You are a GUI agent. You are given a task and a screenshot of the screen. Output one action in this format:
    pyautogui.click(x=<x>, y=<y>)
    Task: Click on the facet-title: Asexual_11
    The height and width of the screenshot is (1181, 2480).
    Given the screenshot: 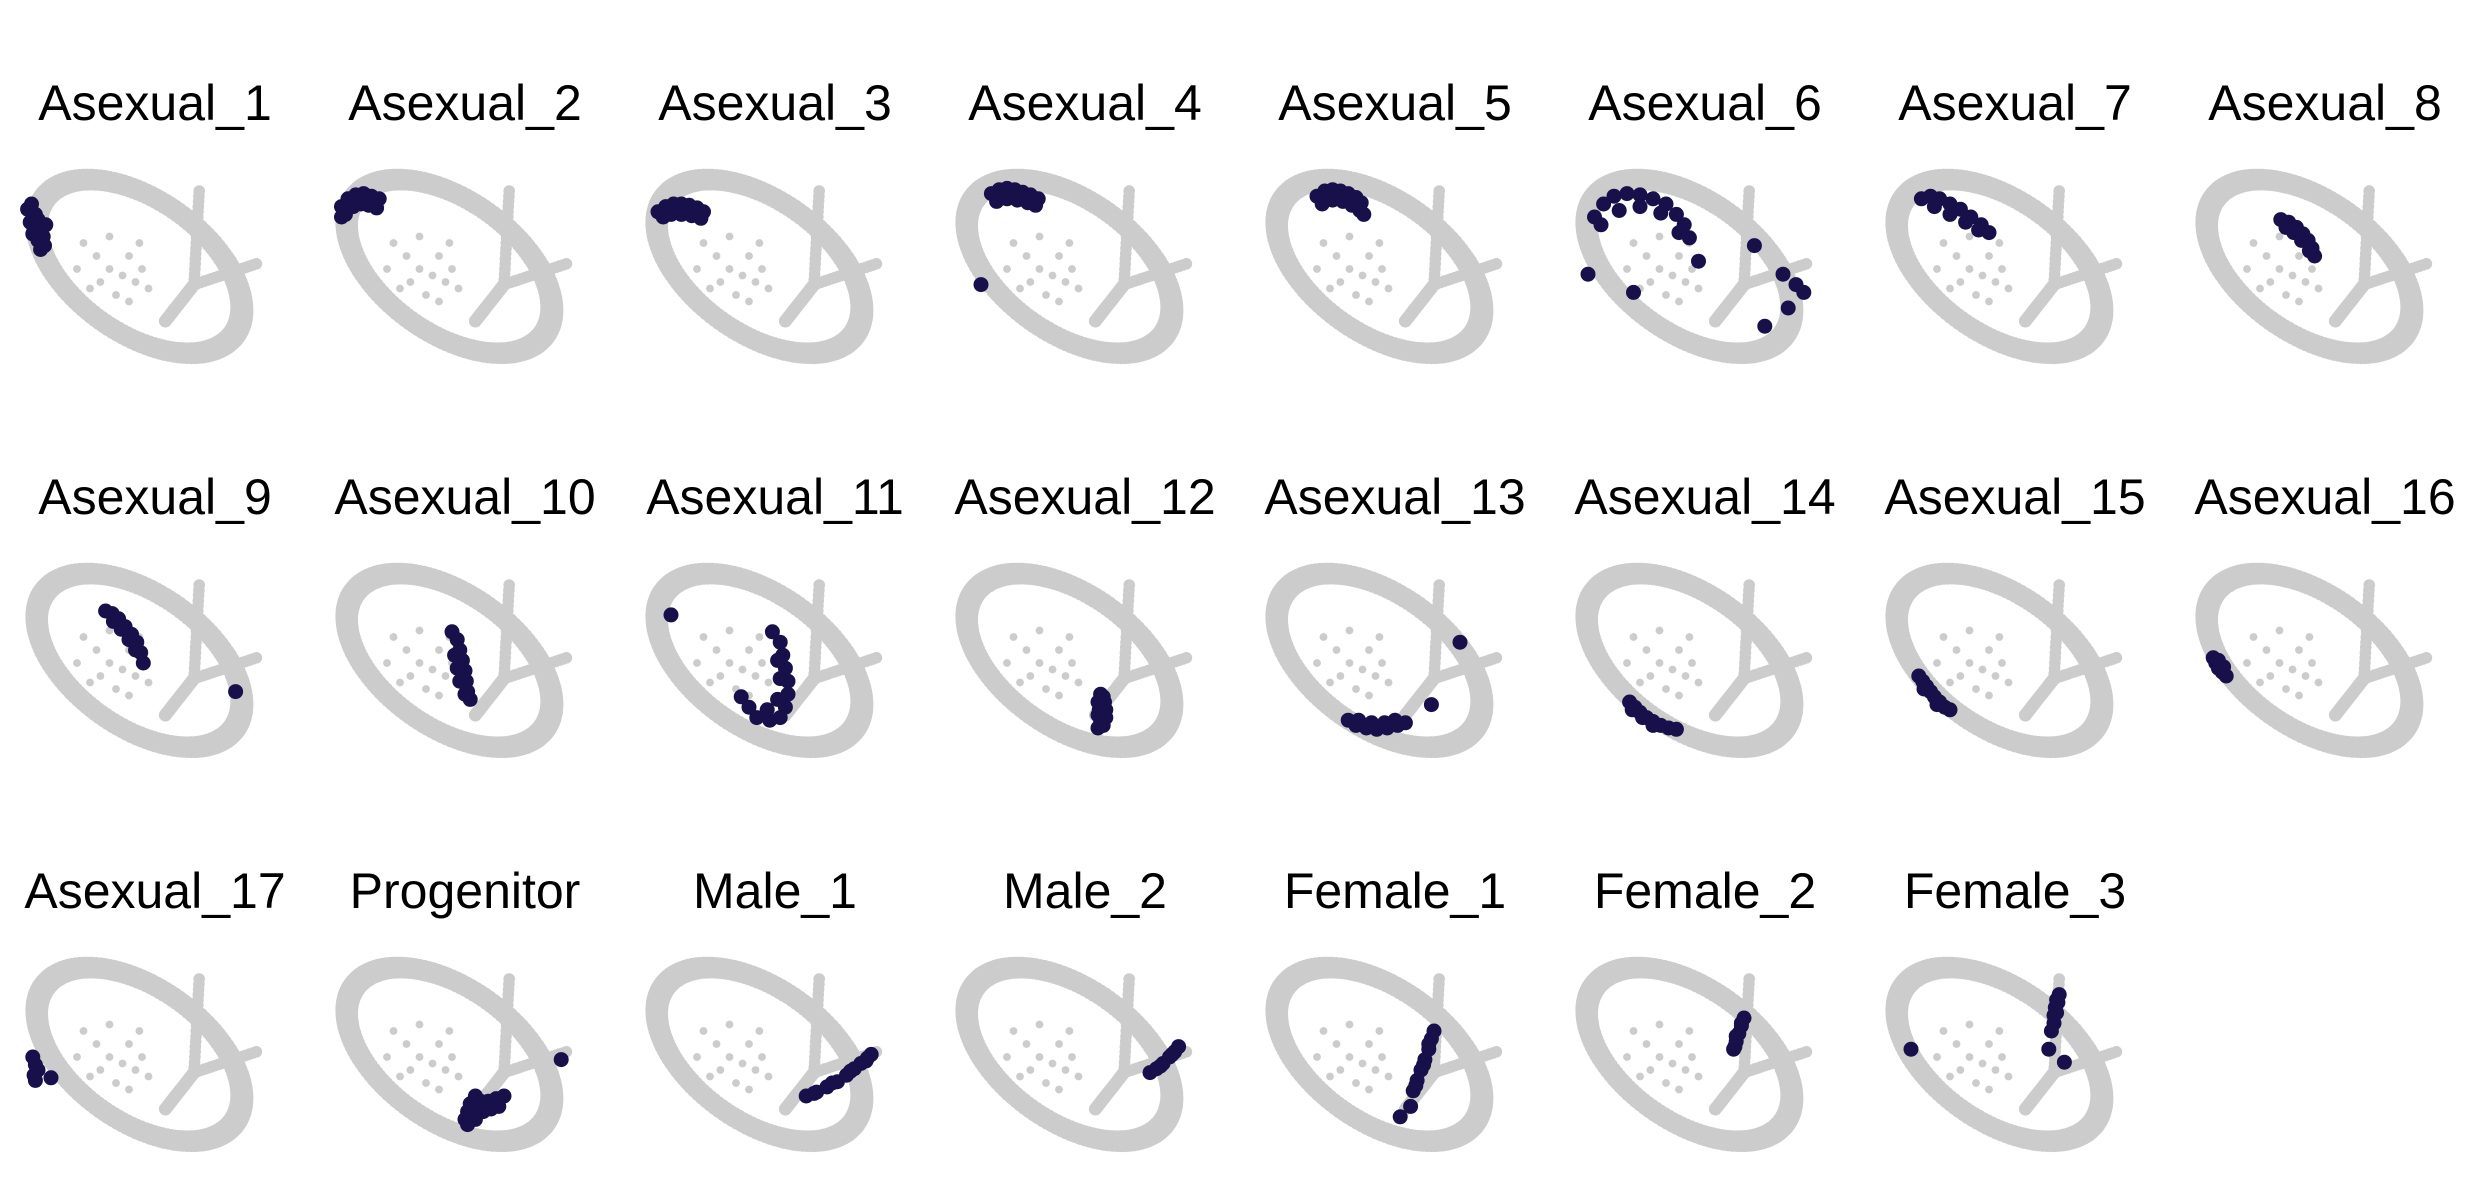 What is the action you would take?
    pyautogui.click(x=775, y=497)
    